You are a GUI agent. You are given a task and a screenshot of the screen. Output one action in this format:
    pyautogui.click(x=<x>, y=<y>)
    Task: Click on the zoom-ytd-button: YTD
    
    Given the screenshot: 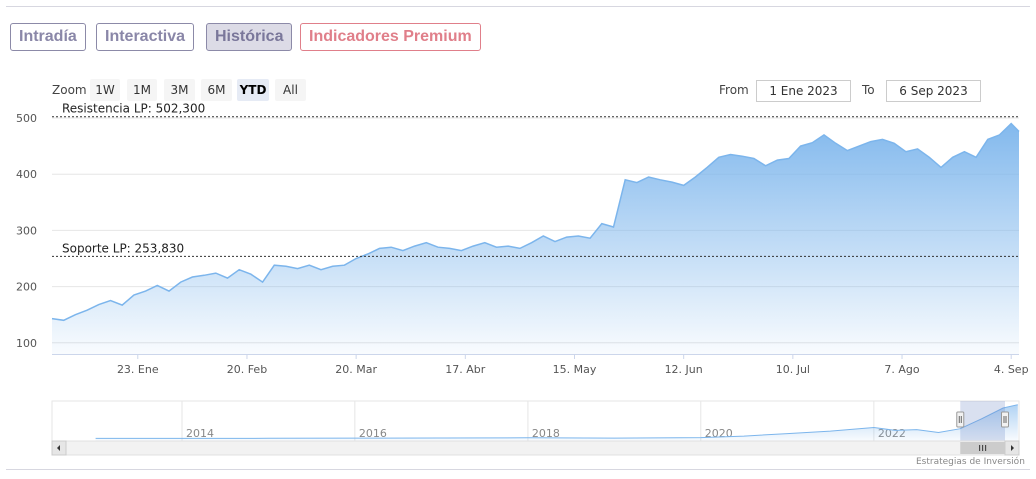 What is the action you would take?
    pyautogui.click(x=253, y=90)
    